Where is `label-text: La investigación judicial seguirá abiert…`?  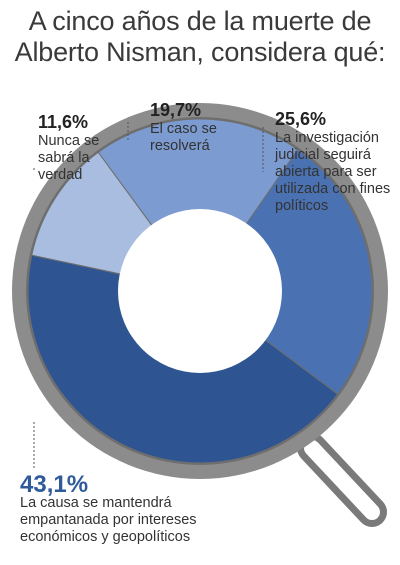 label-text: La investigación judicial seguirá abiert… is located at coordinates (333, 172).